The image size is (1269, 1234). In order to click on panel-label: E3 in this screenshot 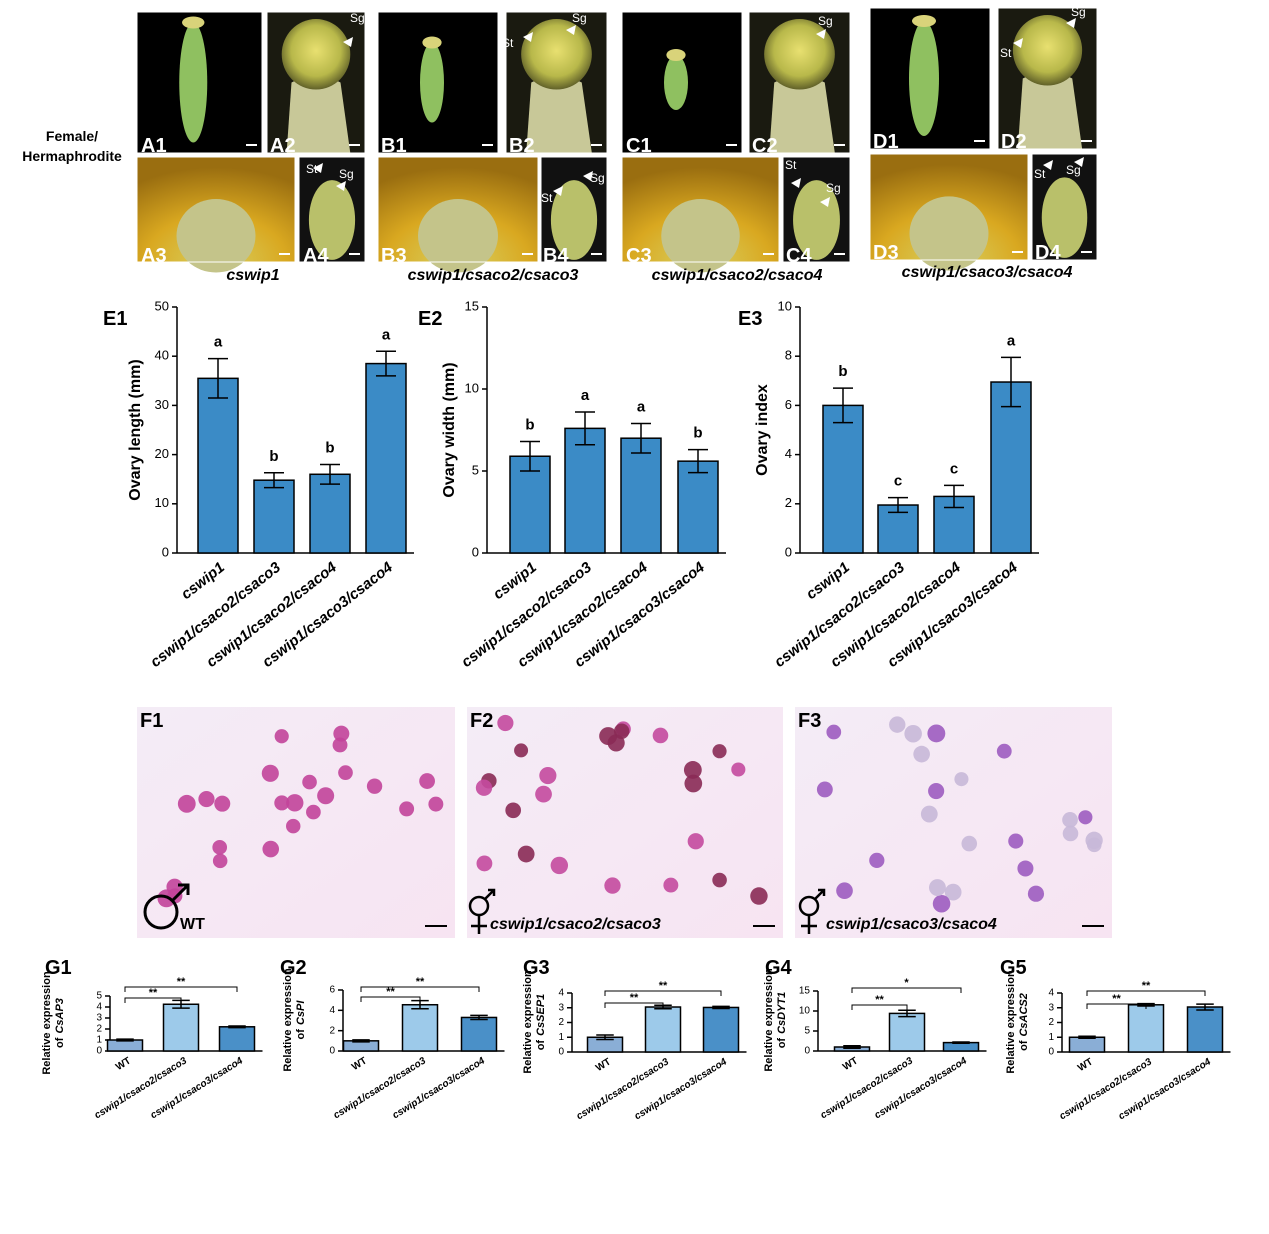, I will do `click(750, 319)`.